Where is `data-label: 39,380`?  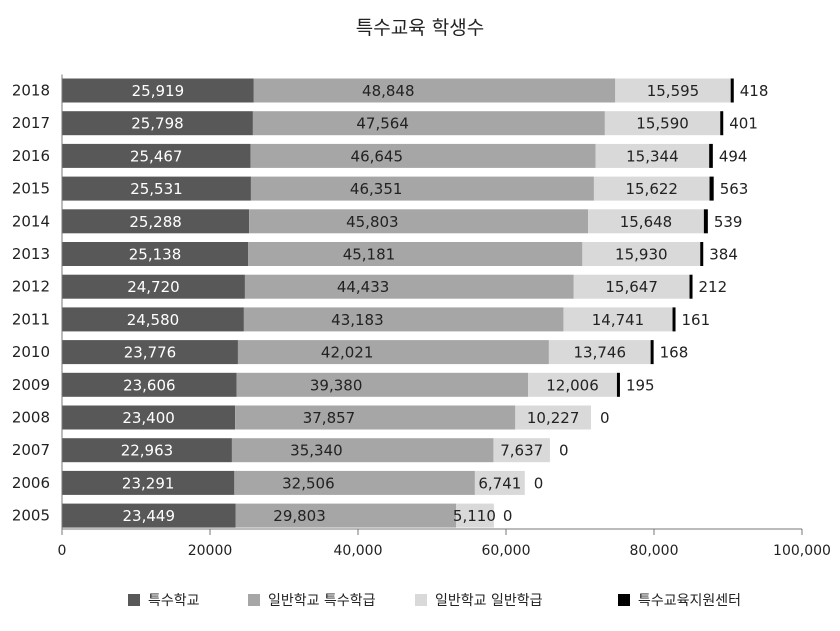 data-label: 39,380 is located at coordinates (336, 385).